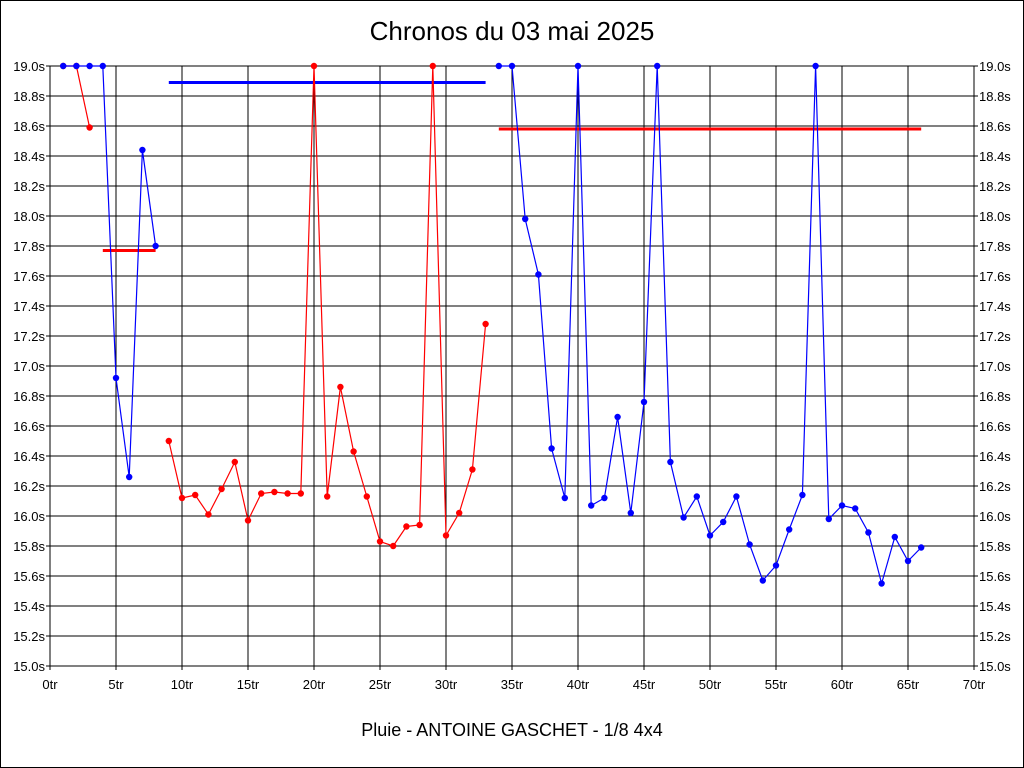 The height and width of the screenshot is (768, 1024). What do you see at coordinates (995, 546) in the screenshot?
I see `y-tick-label-right: 15.8s` at bounding box center [995, 546].